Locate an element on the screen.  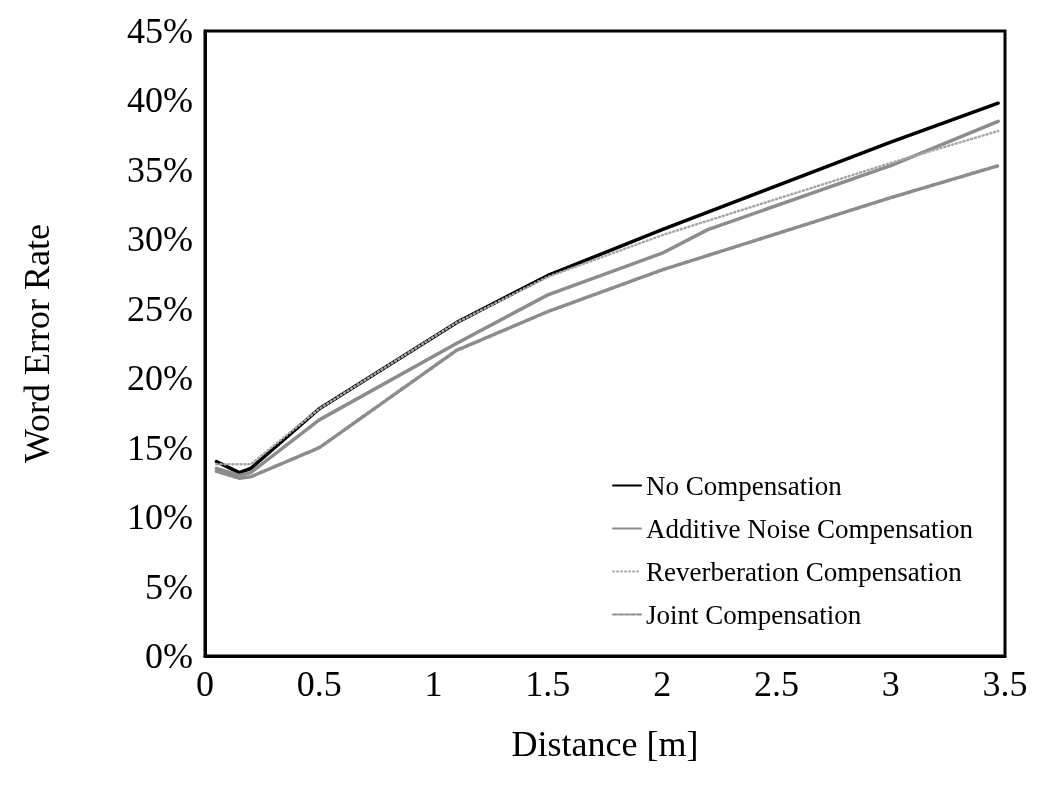
y-tick-label: 0% is located at coordinates (169, 656).